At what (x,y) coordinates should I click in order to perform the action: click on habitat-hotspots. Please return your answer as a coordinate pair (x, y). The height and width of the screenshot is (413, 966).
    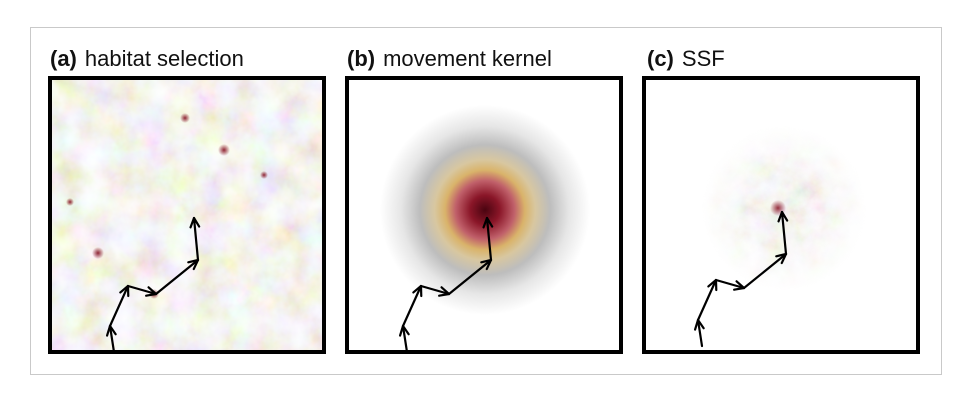
    Looking at the image, I should click on (167, 206).